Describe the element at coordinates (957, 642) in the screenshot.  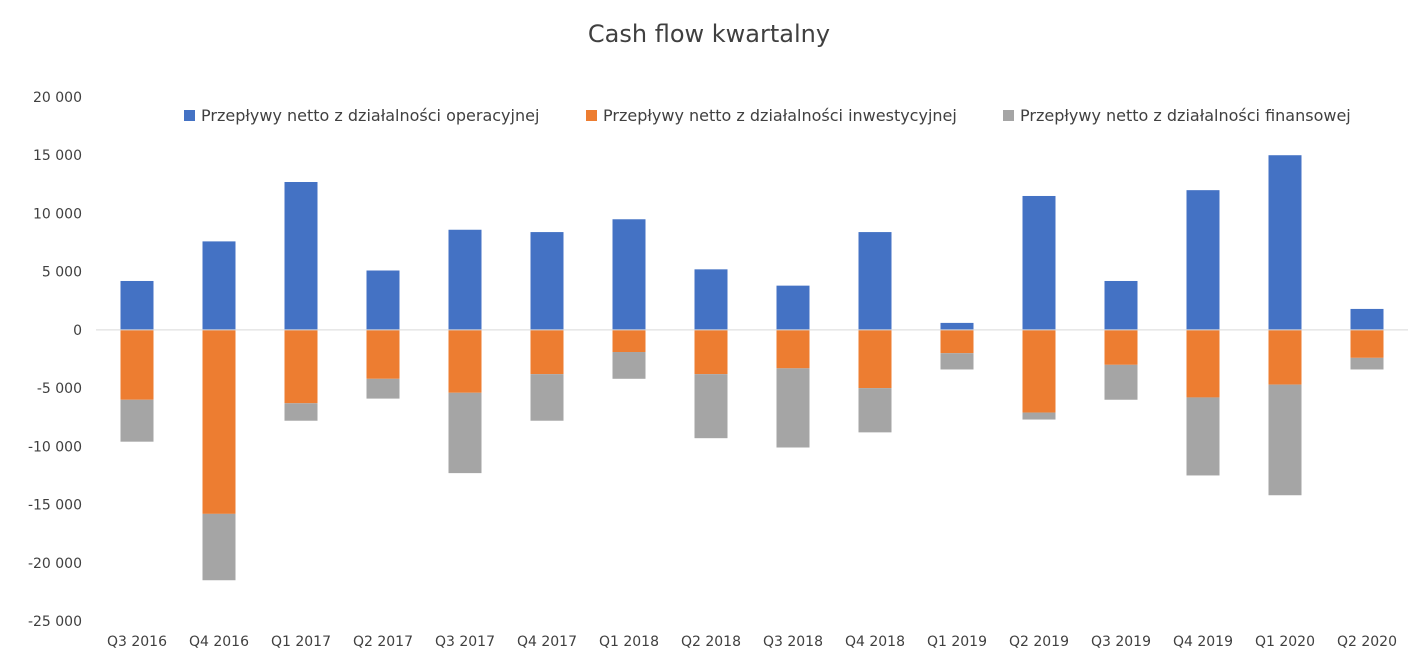
I see `x-tick-label: Q1 2019` at that location.